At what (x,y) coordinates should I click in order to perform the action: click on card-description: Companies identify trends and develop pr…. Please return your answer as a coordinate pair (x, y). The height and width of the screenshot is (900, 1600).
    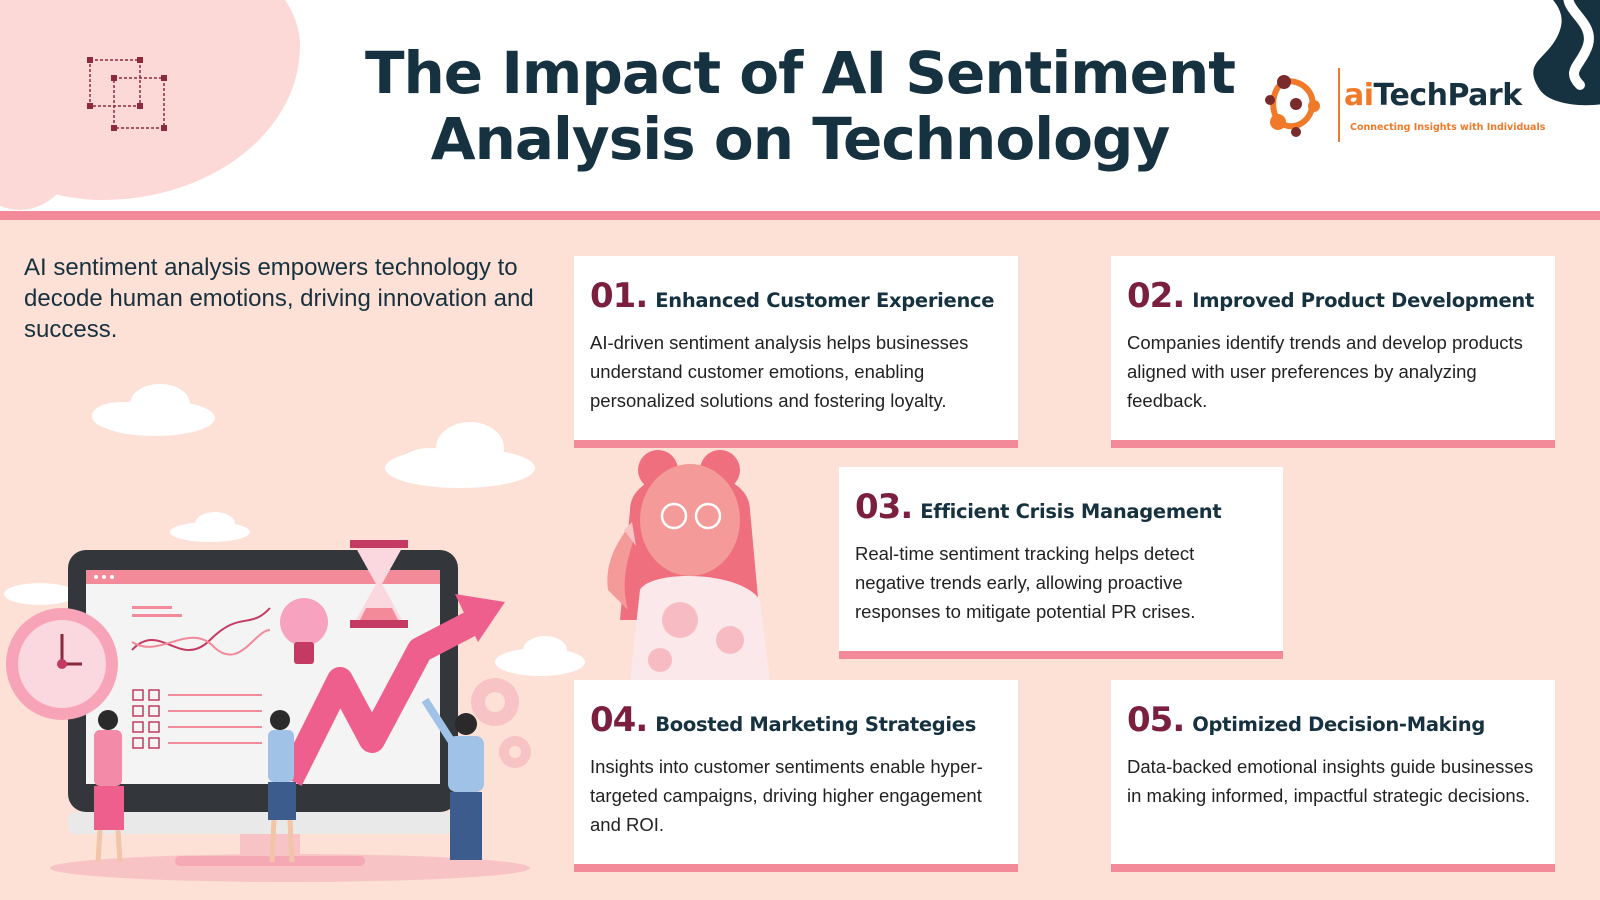
    Looking at the image, I should click on (1325, 371).